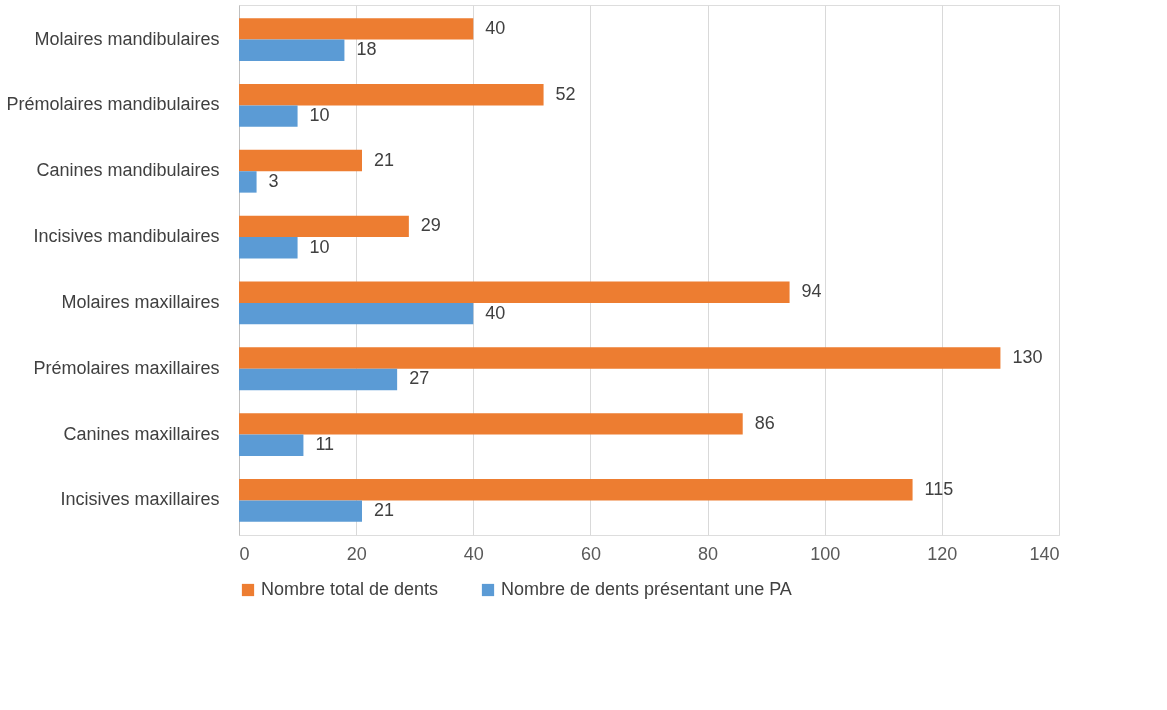 This screenshot has height=710, width=1167. Describe the element at coordinates (140, 499) in the screenshot. I see `y-tick-label: Incisives maxillaires` at that location.